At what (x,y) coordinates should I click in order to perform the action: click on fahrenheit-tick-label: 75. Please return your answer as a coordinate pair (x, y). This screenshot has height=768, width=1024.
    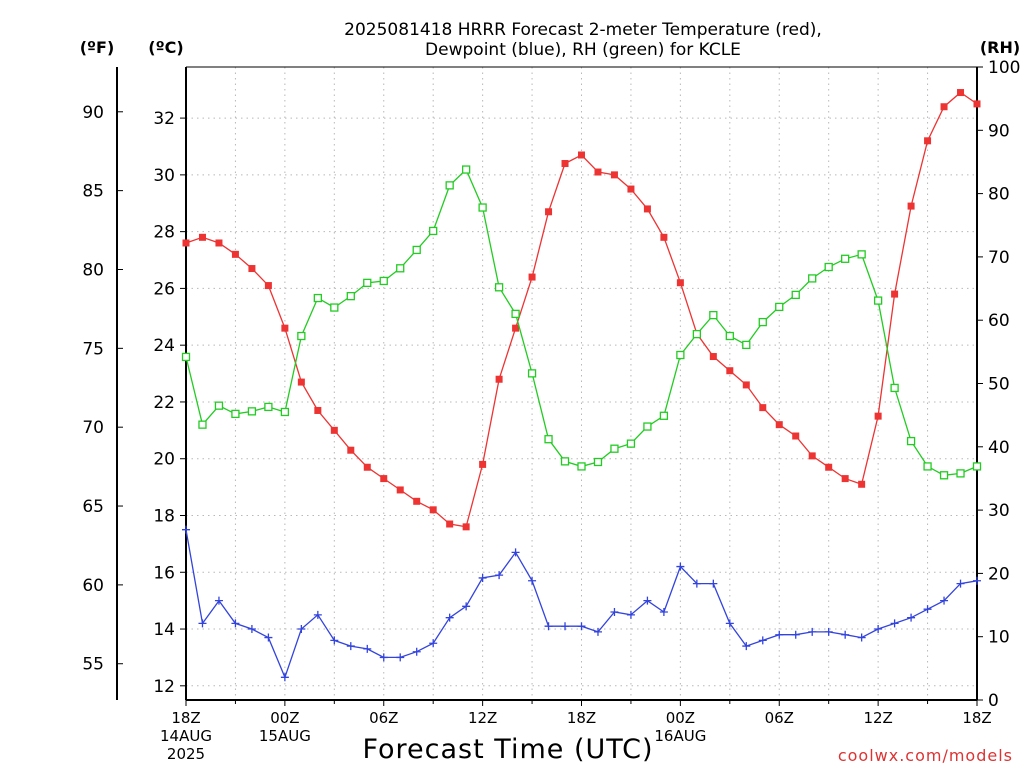
    Looking at the image, I should click on (93, 349).